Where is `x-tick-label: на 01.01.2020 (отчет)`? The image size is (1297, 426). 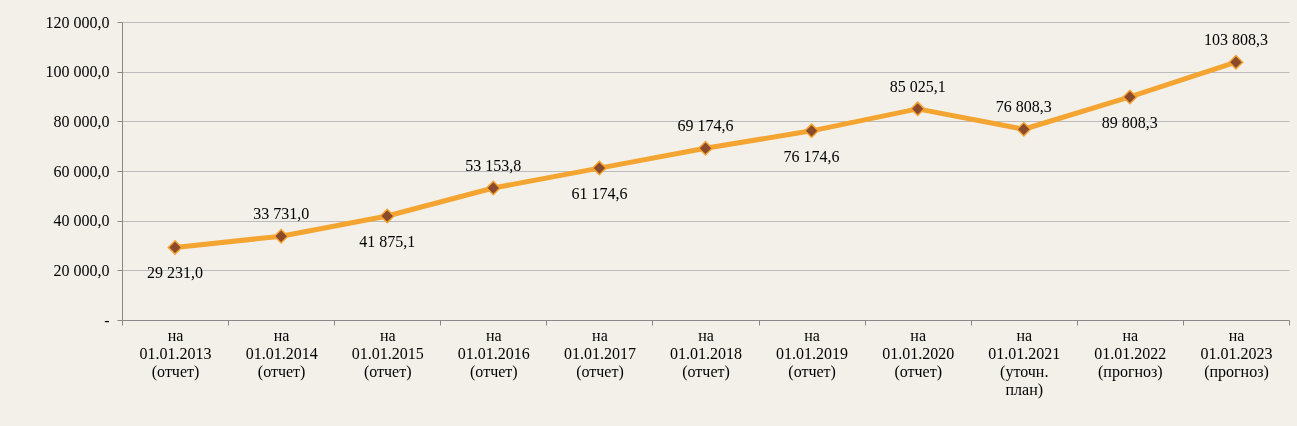 x-tick-label: на 01.01.2020 (отчет) is located at coordinates (918, 353).